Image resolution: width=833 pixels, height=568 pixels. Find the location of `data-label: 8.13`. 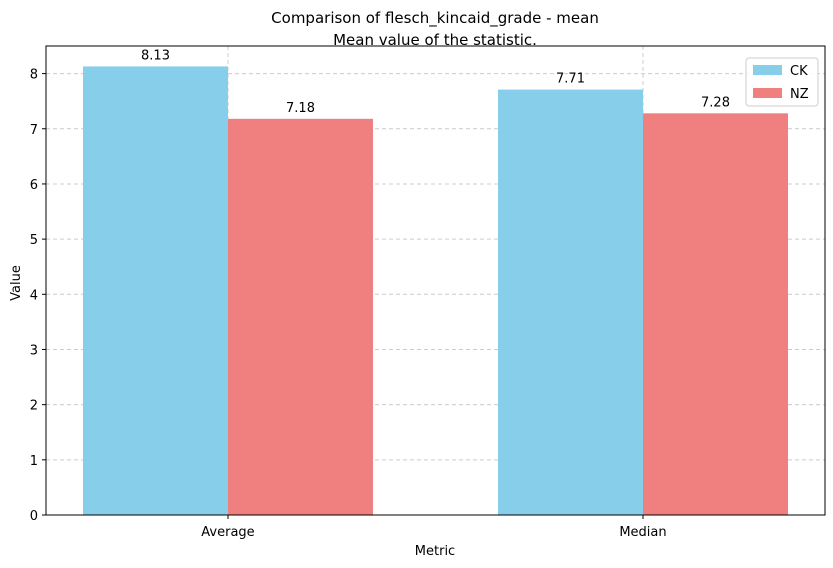

data-label: 8.13 is located at coordinates (155, 55).